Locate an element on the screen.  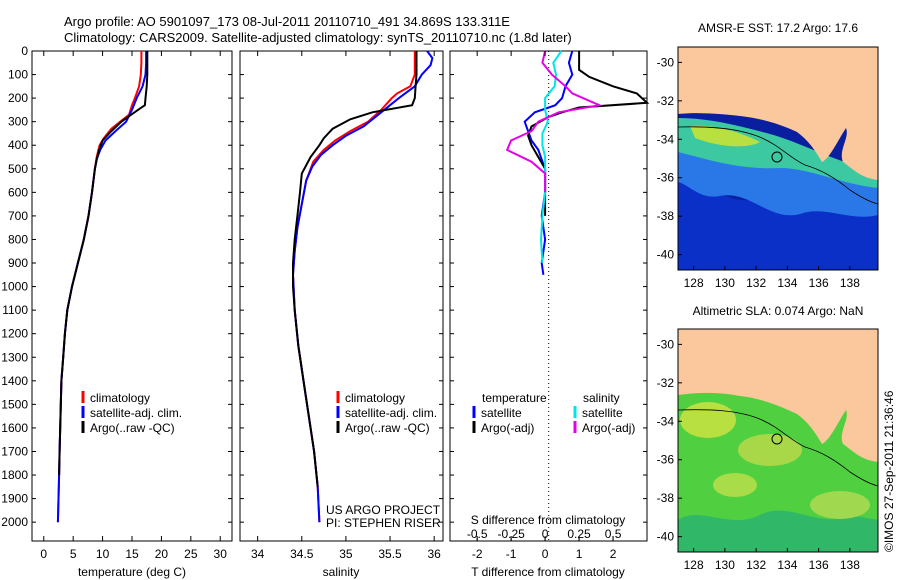
sst-map-xtick-label: 130 is located at coordinates (725, 283).